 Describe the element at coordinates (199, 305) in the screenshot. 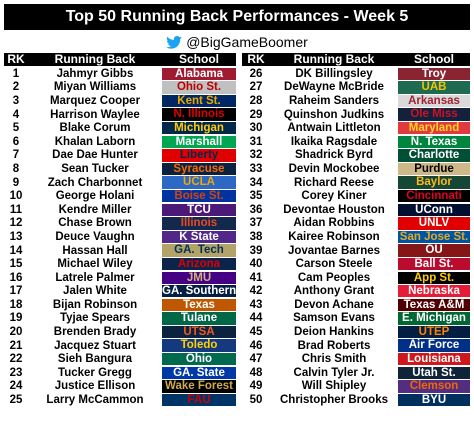

I see `school-cell: Texas` at that location.